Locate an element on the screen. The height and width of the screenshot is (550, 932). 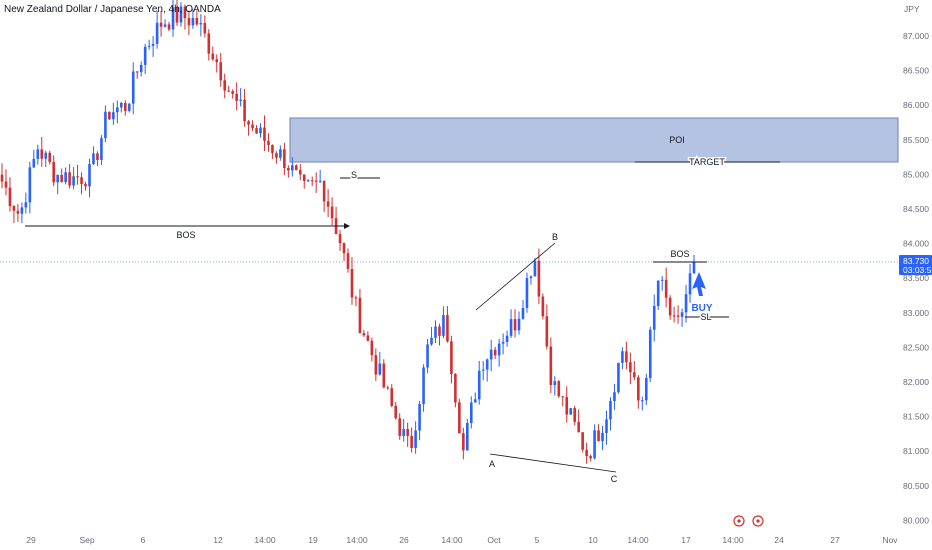
point-a-label: A is located at coordinates (492, 464).